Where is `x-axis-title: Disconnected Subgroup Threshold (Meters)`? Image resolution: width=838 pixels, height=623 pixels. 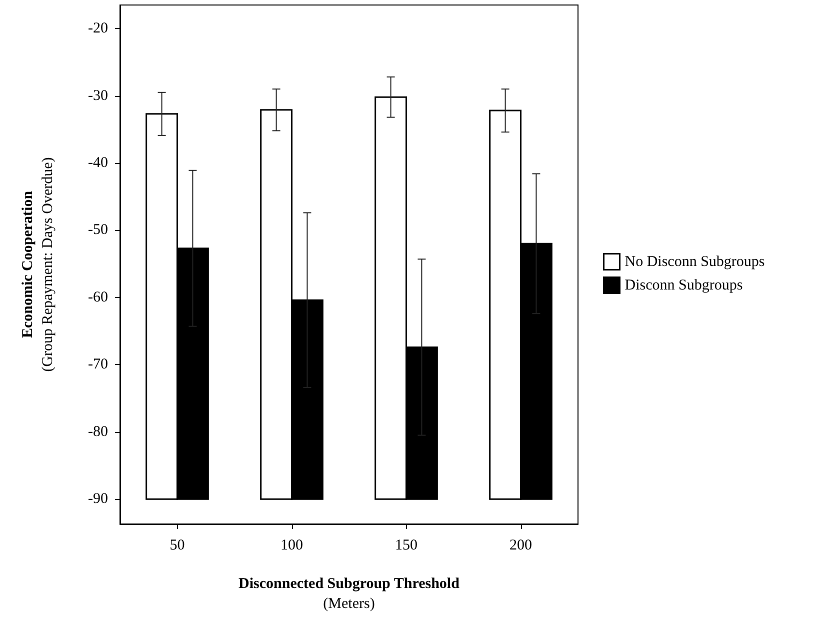 x-axis-title: Disconnected Subgroup Threshold (Meters) is located at coordinates (349, 594).